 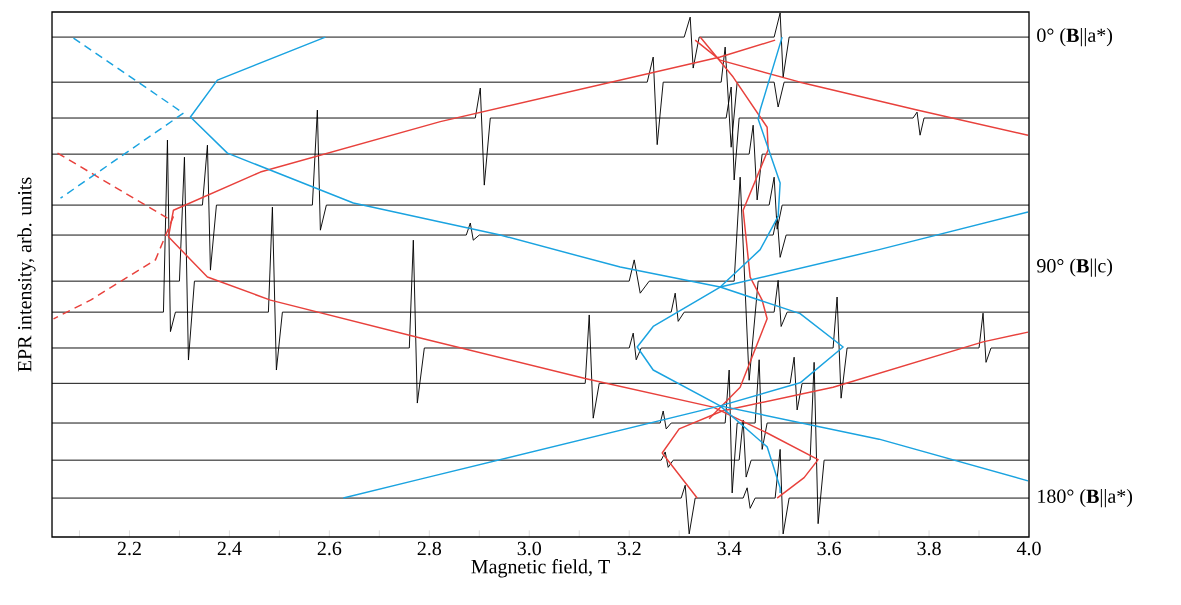 I want to click on x-tick-label: 3.0, so click(x=529, y=548).